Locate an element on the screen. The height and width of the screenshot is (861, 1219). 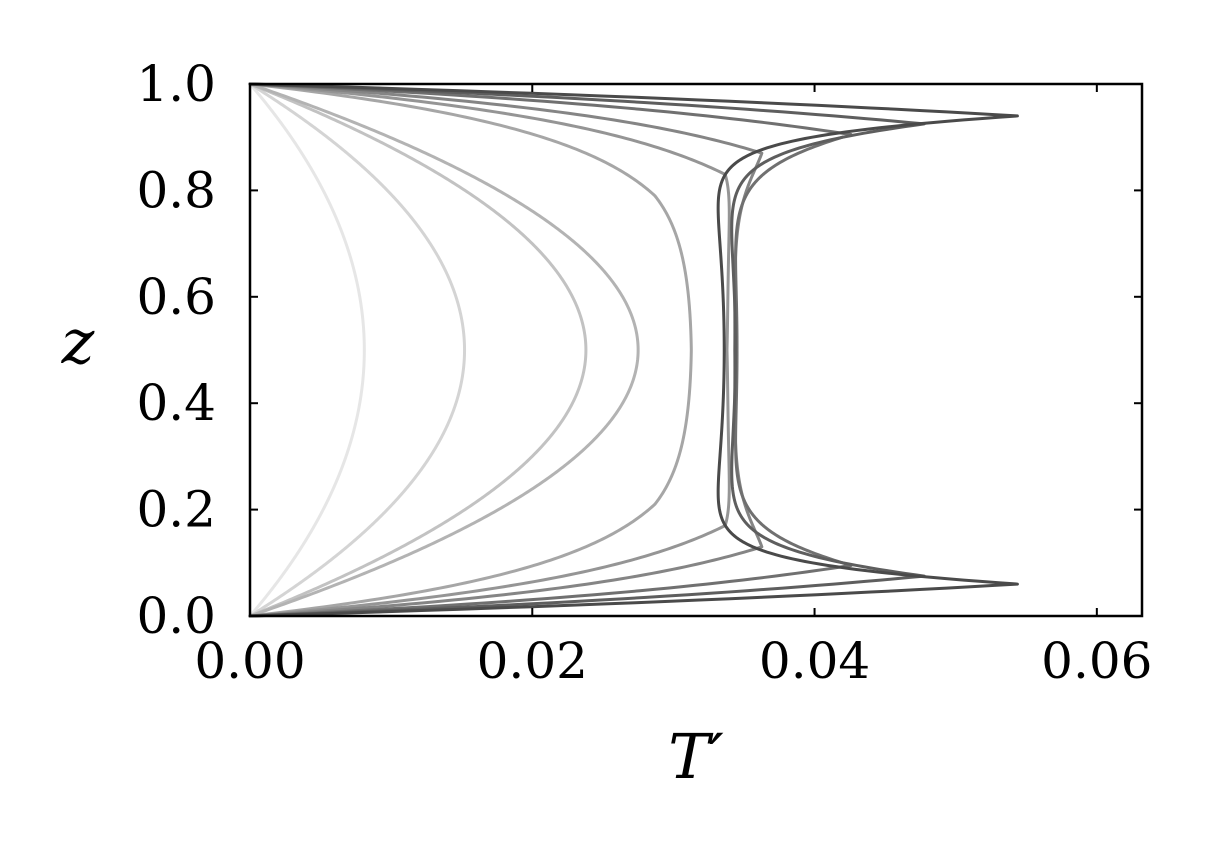
x-tick-label: 0.02 is located at coordinates (532, 661).